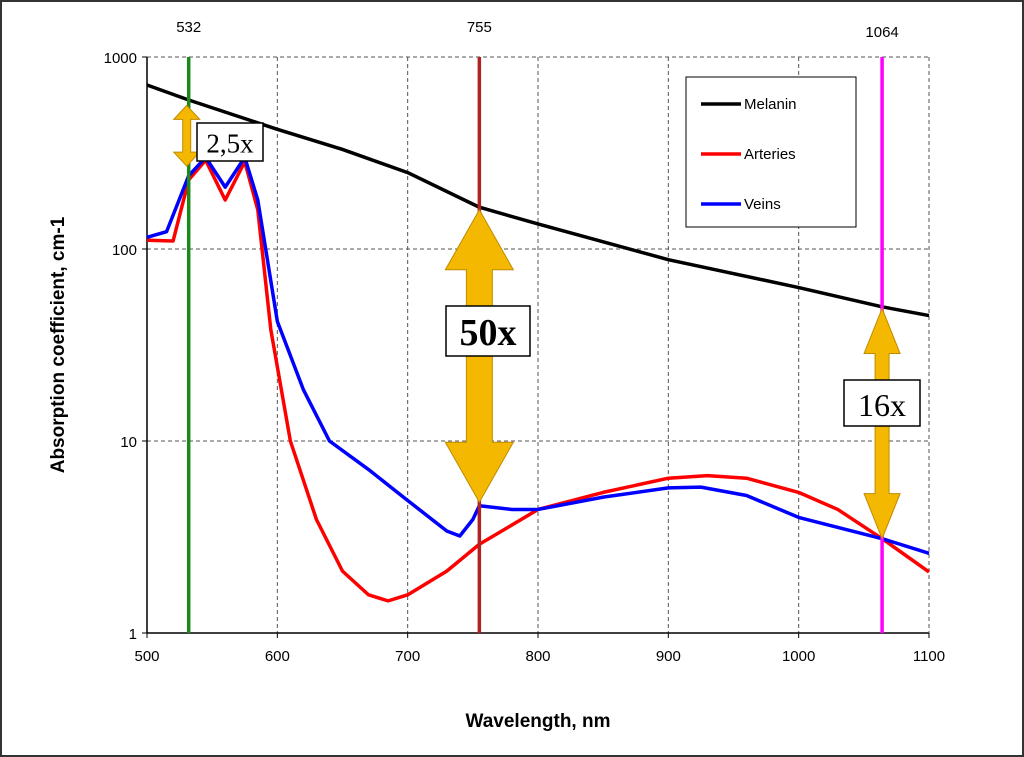  I want to click on marker-label: 532, so click(188, 27).